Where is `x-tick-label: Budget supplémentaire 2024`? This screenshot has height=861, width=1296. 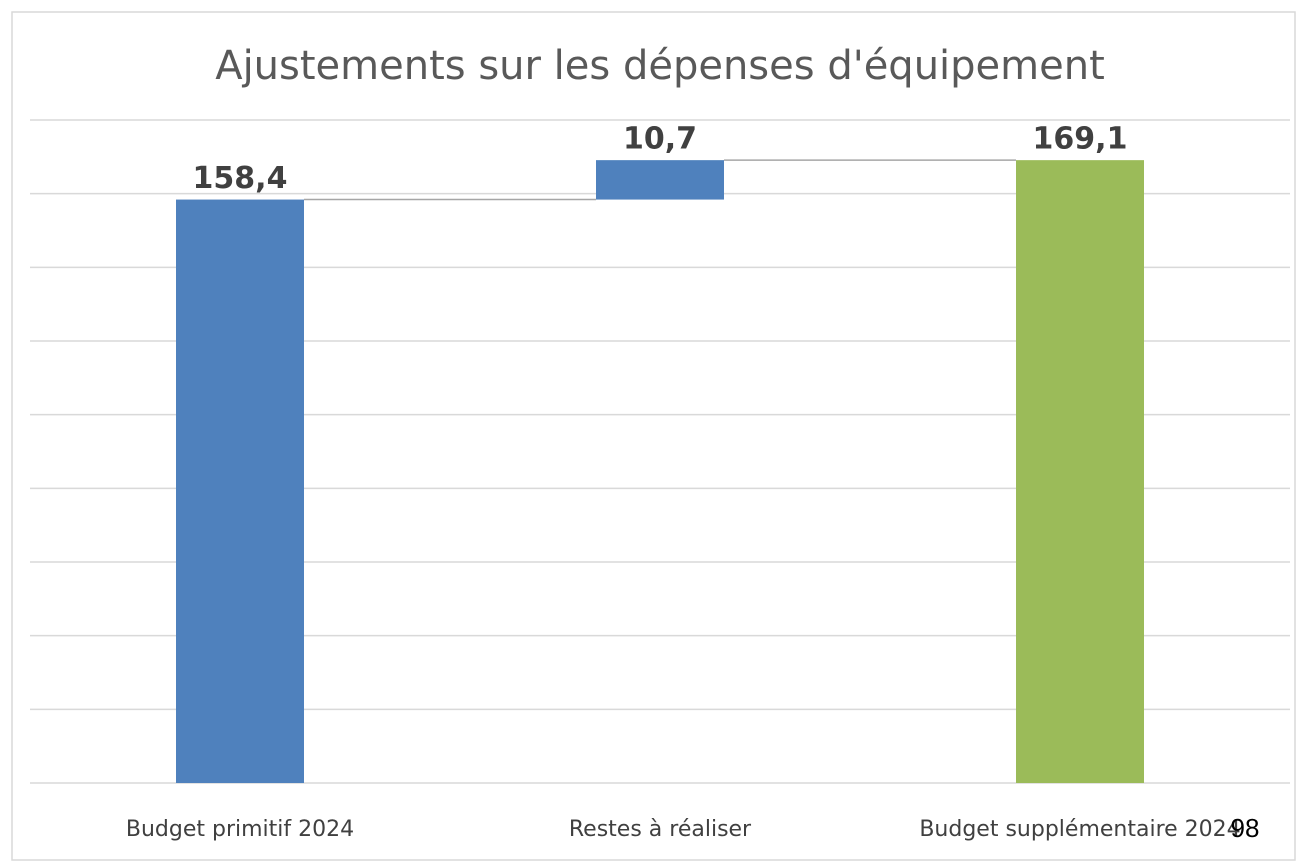
x-tick-label: Budget supplémentaire 2024 is located at coordinates (1079, 829).